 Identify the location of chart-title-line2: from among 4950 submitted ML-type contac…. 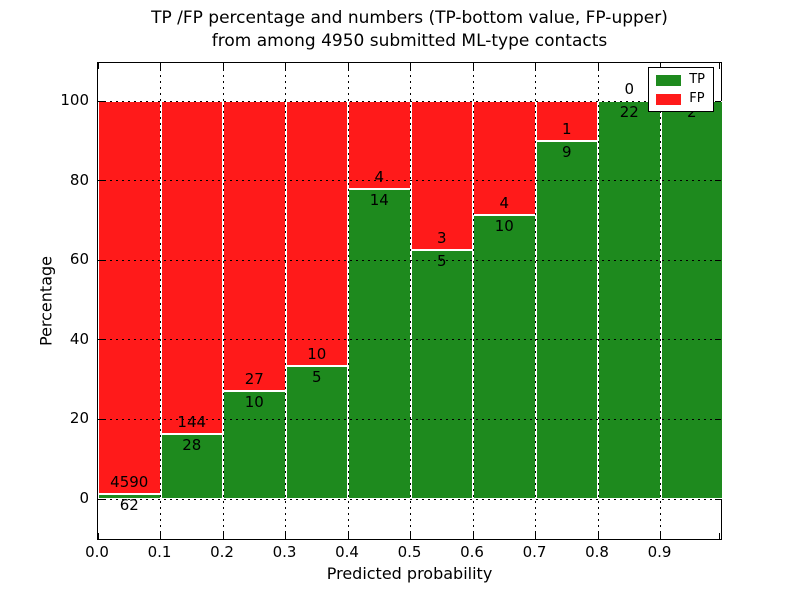
(409, 41).